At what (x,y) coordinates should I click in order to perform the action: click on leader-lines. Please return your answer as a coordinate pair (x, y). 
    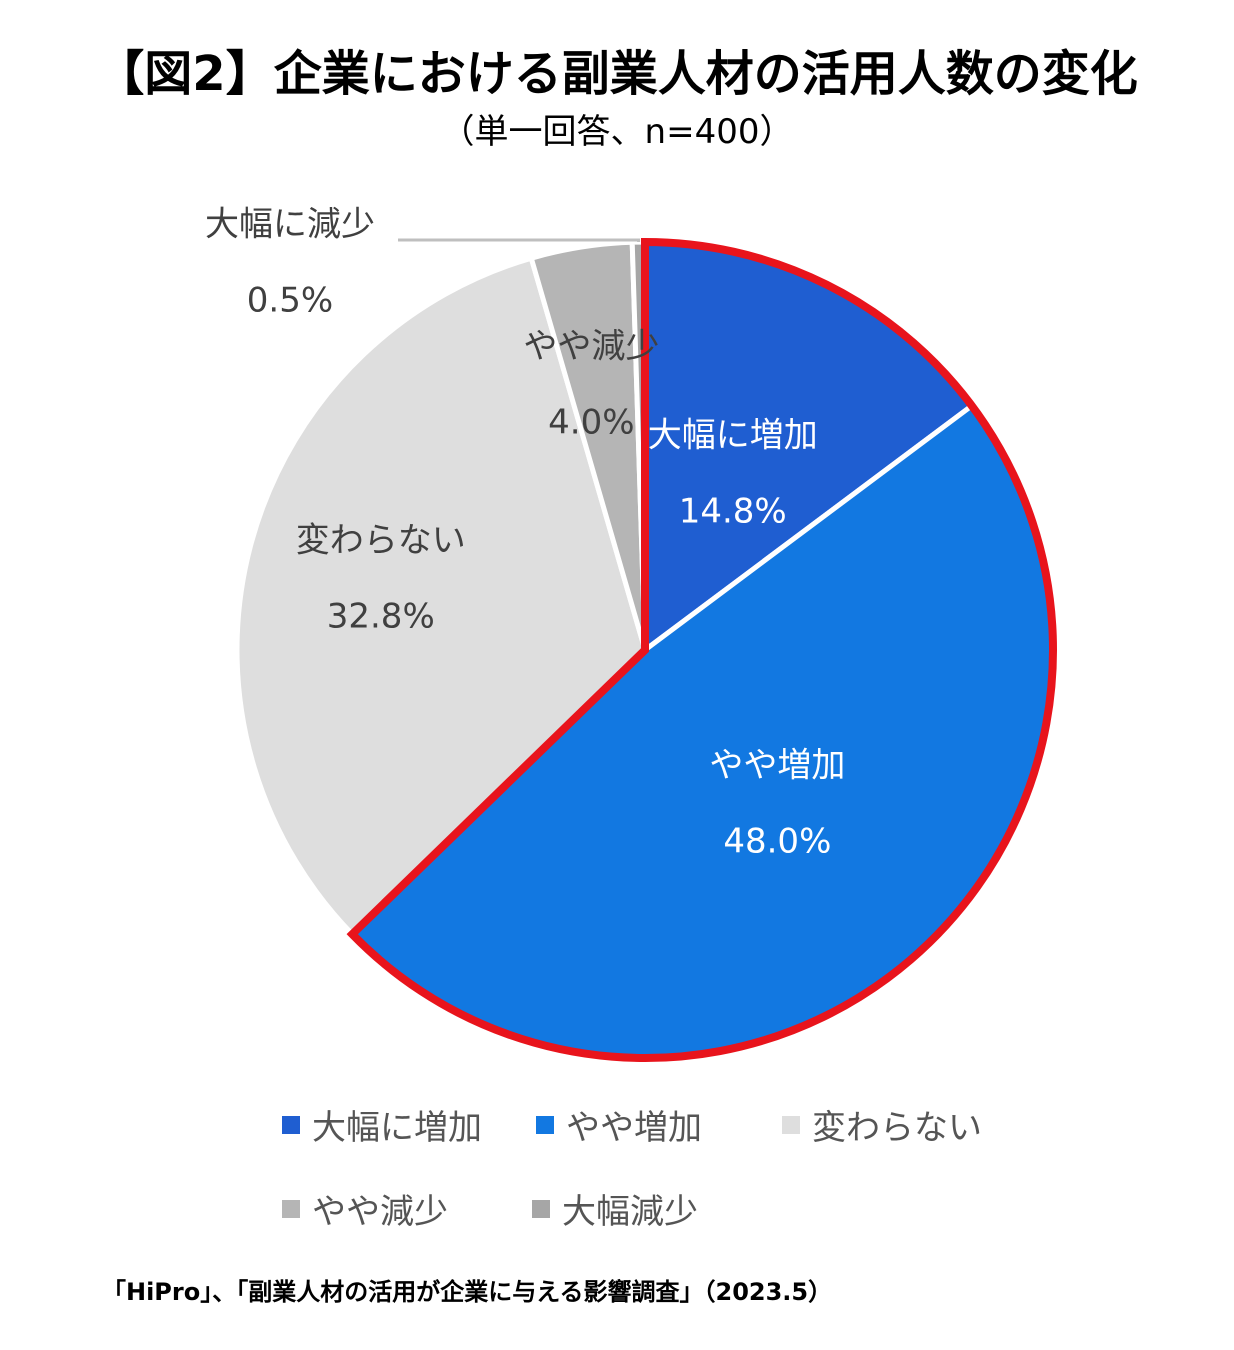
    Looking at the image, I should click on (519, 240).